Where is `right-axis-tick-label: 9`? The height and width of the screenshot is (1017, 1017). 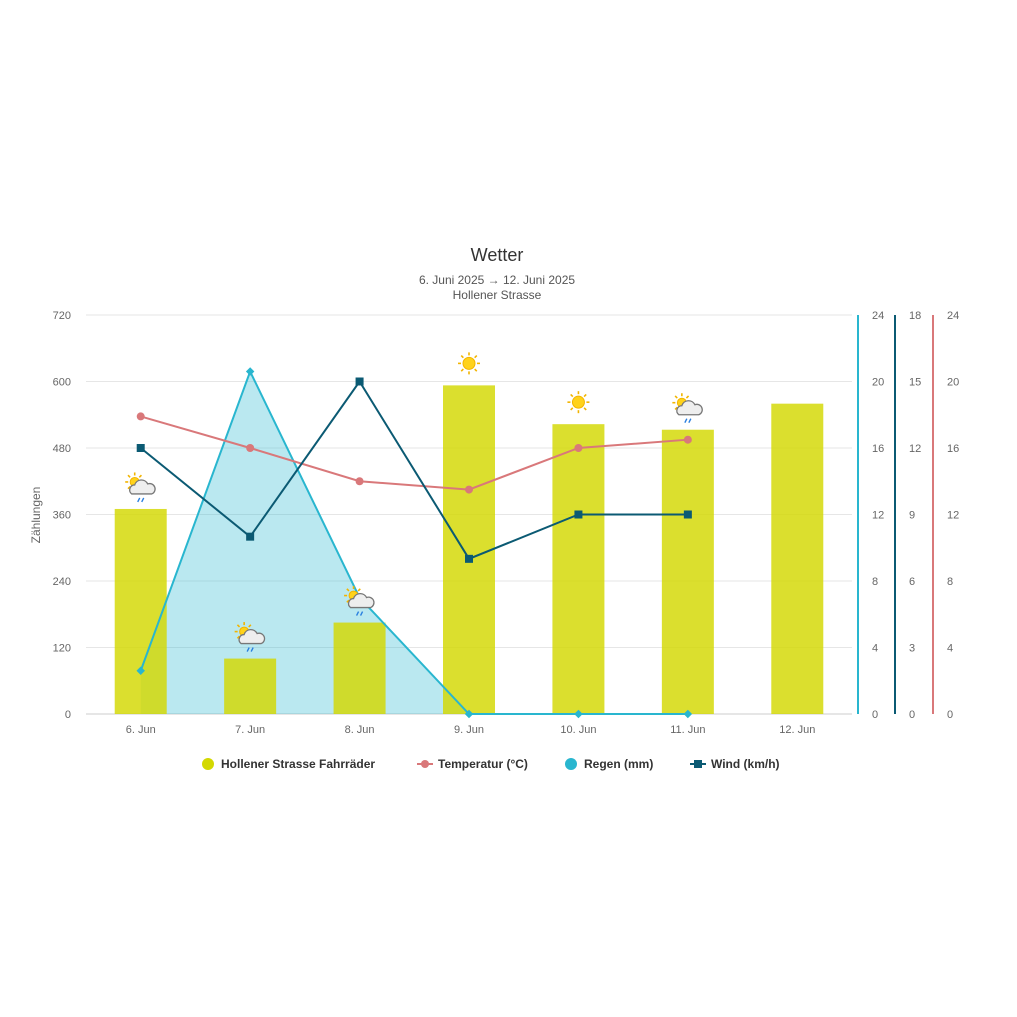
right-axis-tick-label: 9 is located at coordinates (912, 516).